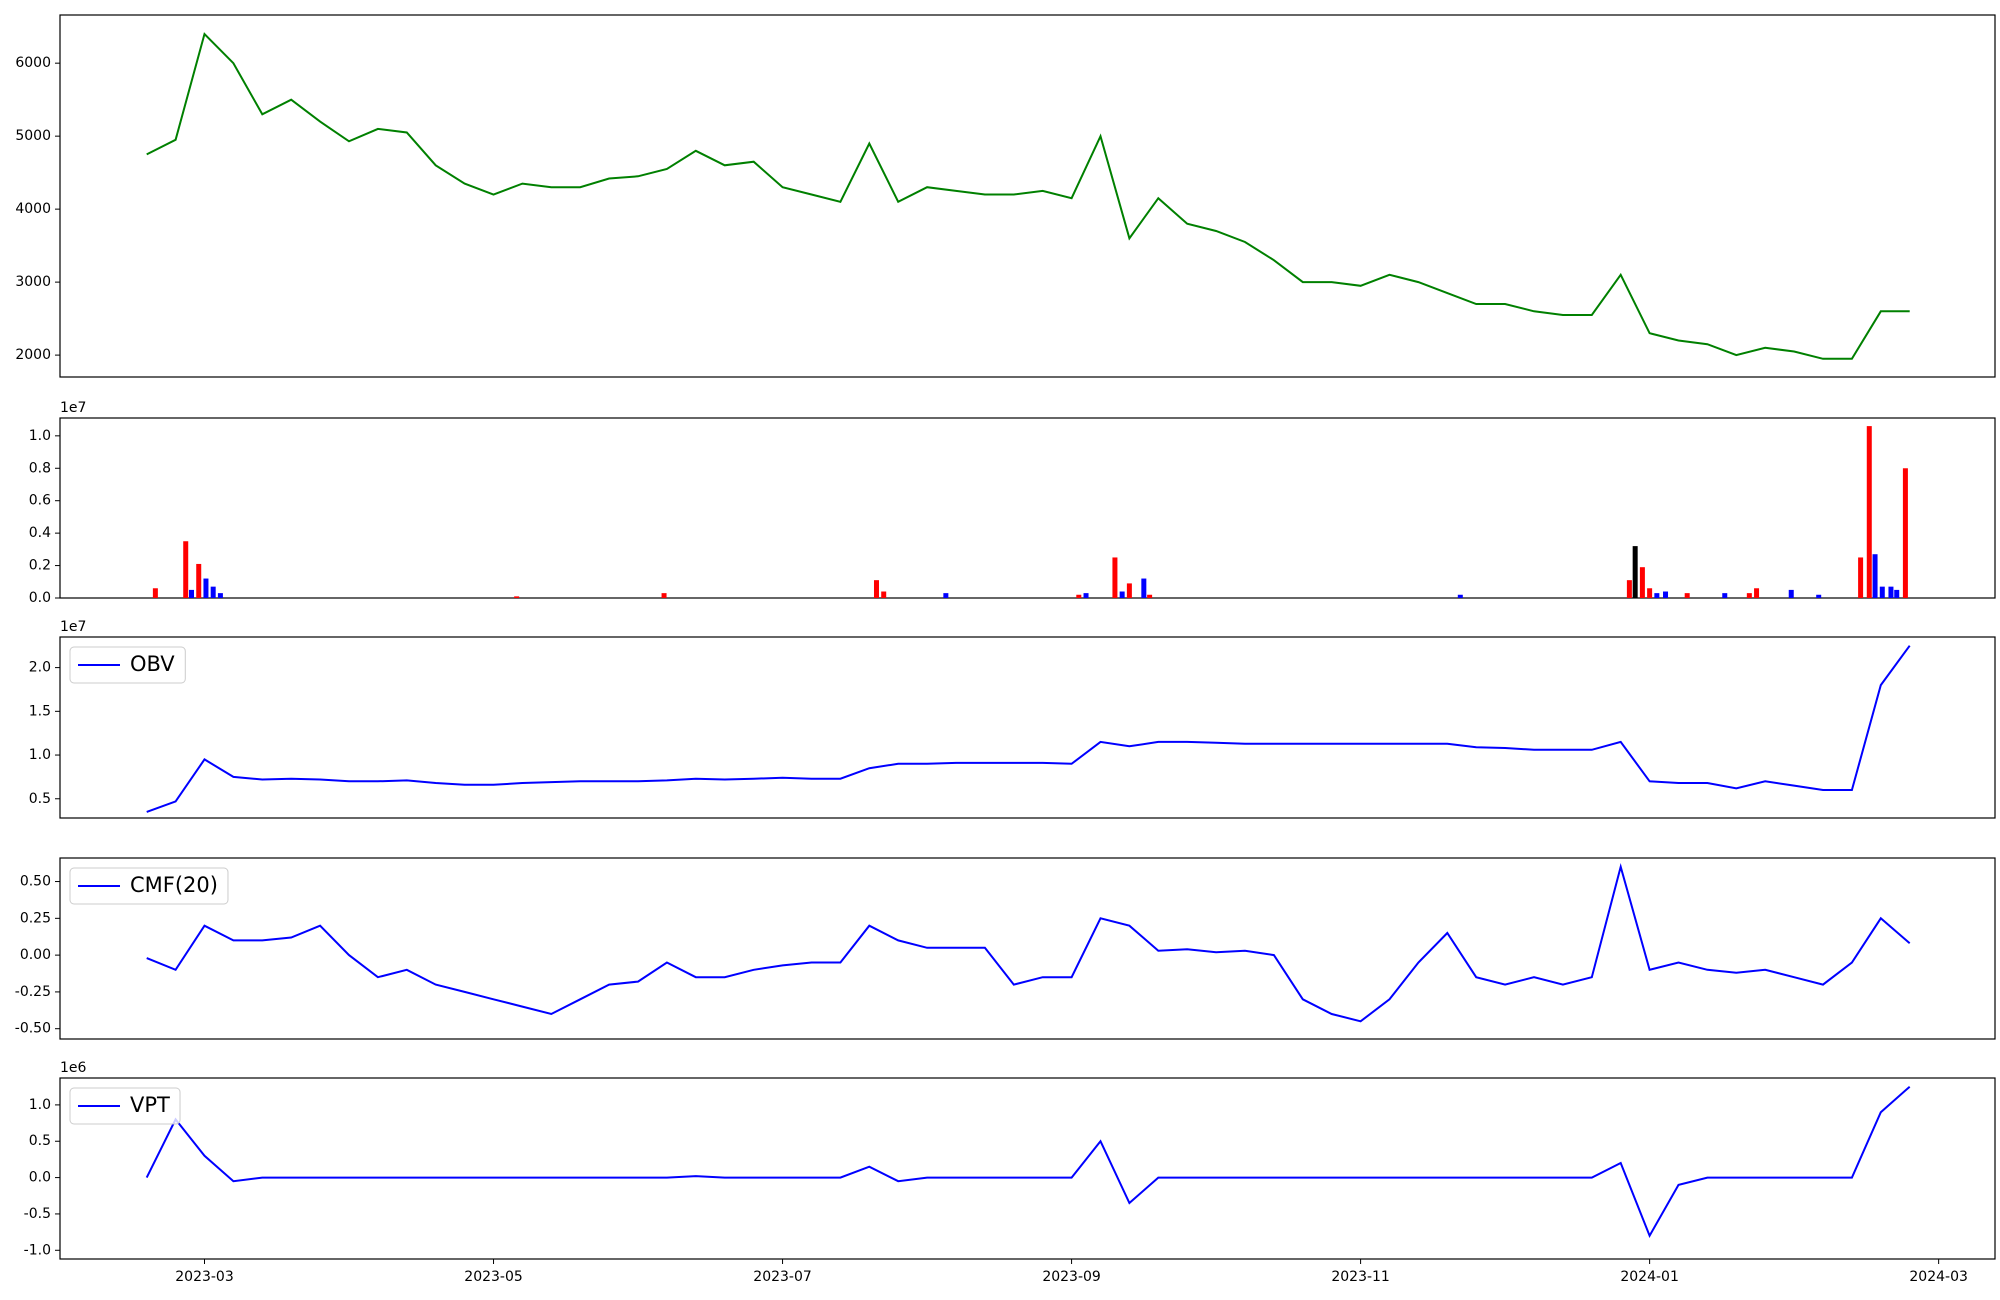 The width and height of the screenshot is (2000, 1300). I want to click on x-tick-label: 2023-03, so click(204, 1277).